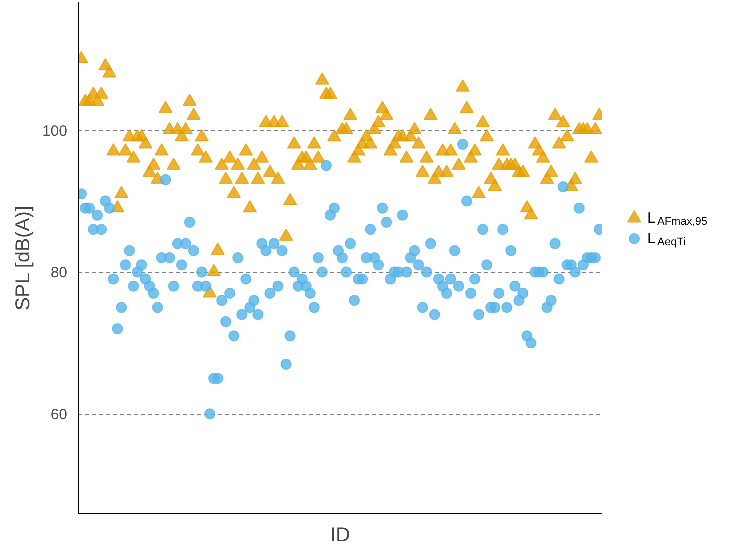 This screenshot has height=549, width=733. What do you see at coordinates (59, 415) in the screenshot?
I see `y-tick-label: 60` at bounding box center [59, 415].